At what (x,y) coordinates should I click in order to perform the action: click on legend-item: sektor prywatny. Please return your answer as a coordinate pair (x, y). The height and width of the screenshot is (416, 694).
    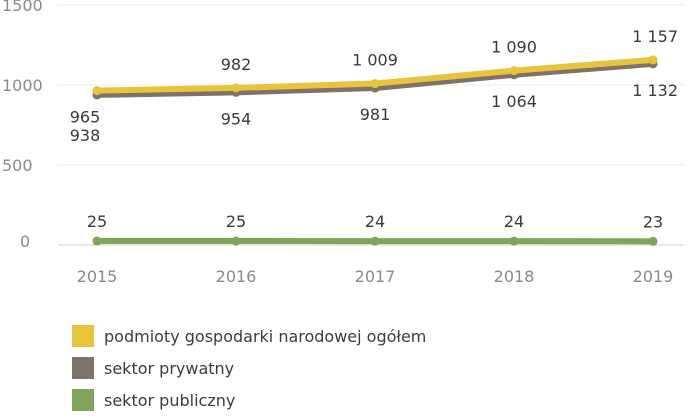
    Looking at the image, I should click on (249, 368).